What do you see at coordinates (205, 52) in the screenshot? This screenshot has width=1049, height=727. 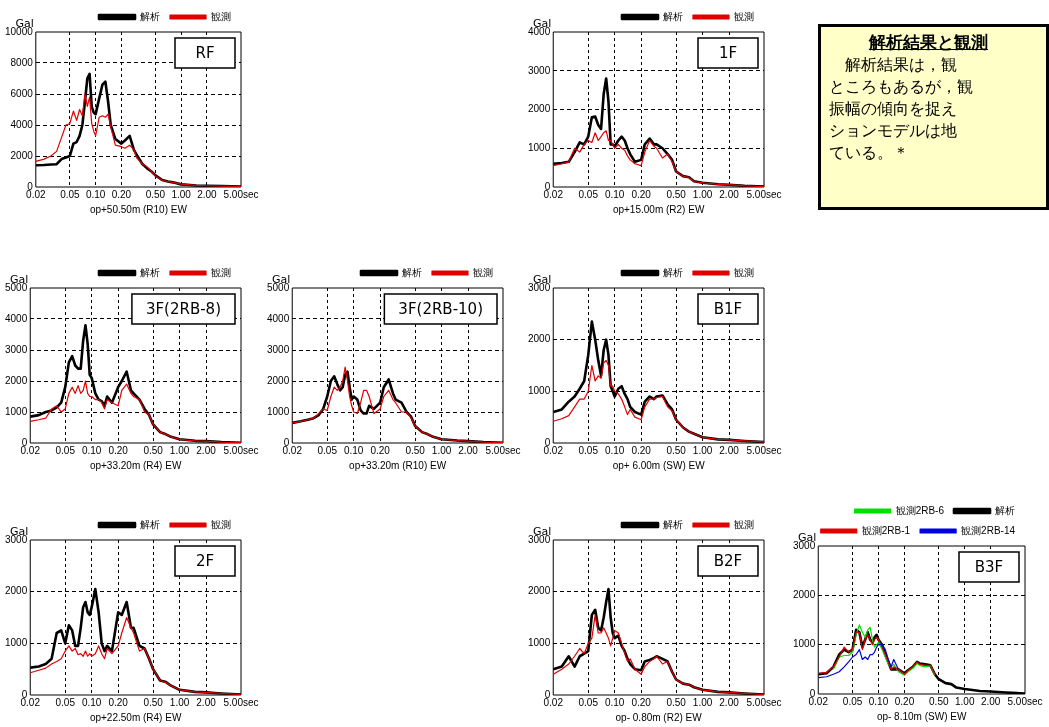 I see `annotation: RF` at bounding box center [205, 52].